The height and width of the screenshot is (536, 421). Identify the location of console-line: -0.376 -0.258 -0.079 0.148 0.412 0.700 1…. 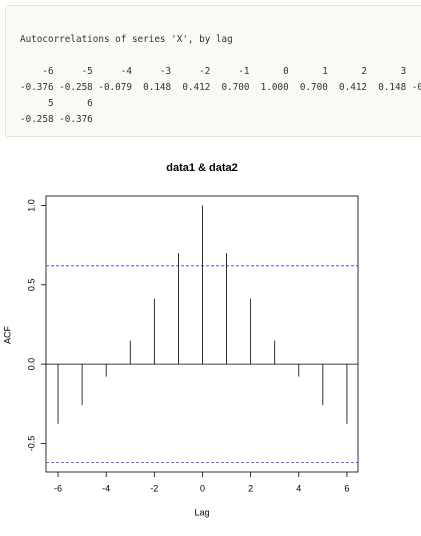
(220, 87).